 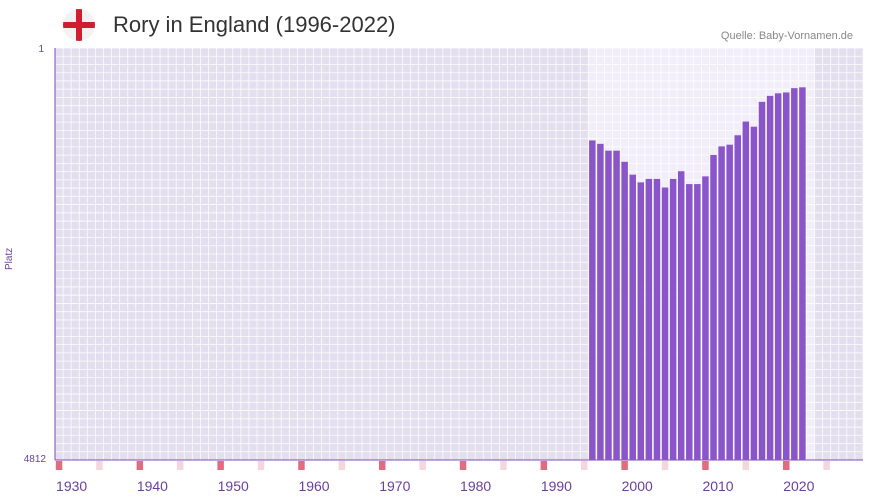 I want to click on bar-2012, so click(x=721, y=303).